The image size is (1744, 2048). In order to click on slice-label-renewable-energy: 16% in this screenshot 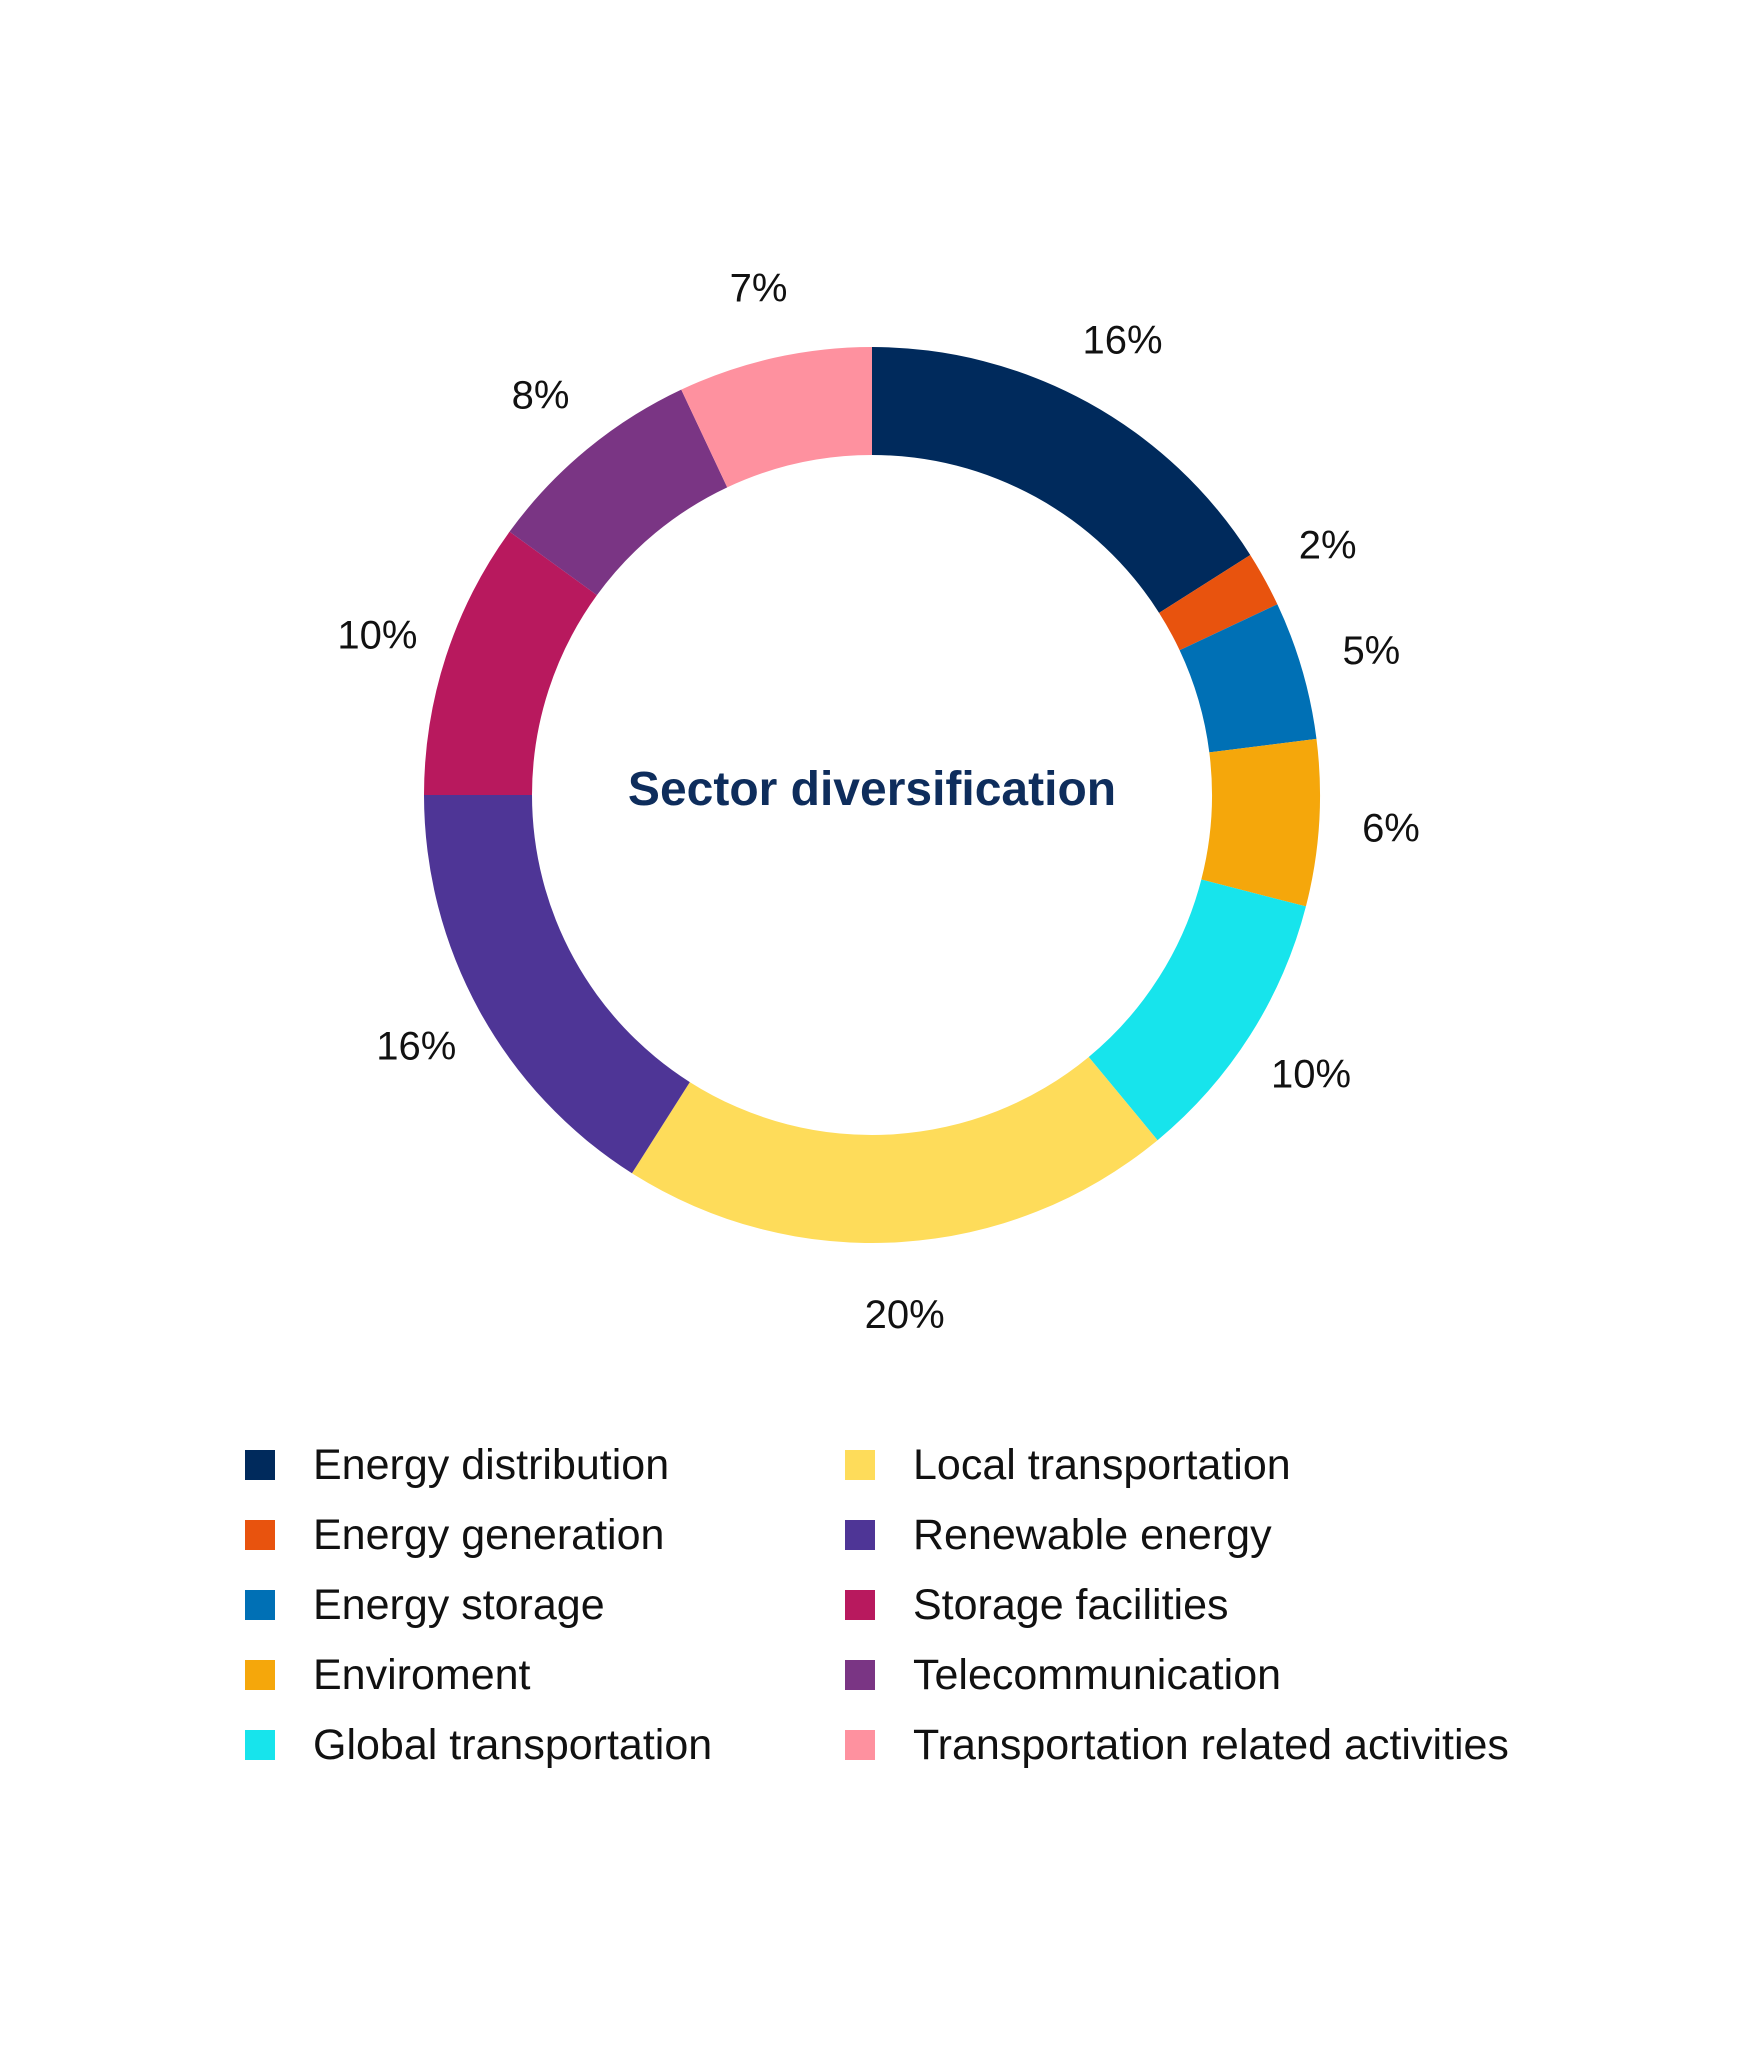, I will do `click(416, 1047)`.